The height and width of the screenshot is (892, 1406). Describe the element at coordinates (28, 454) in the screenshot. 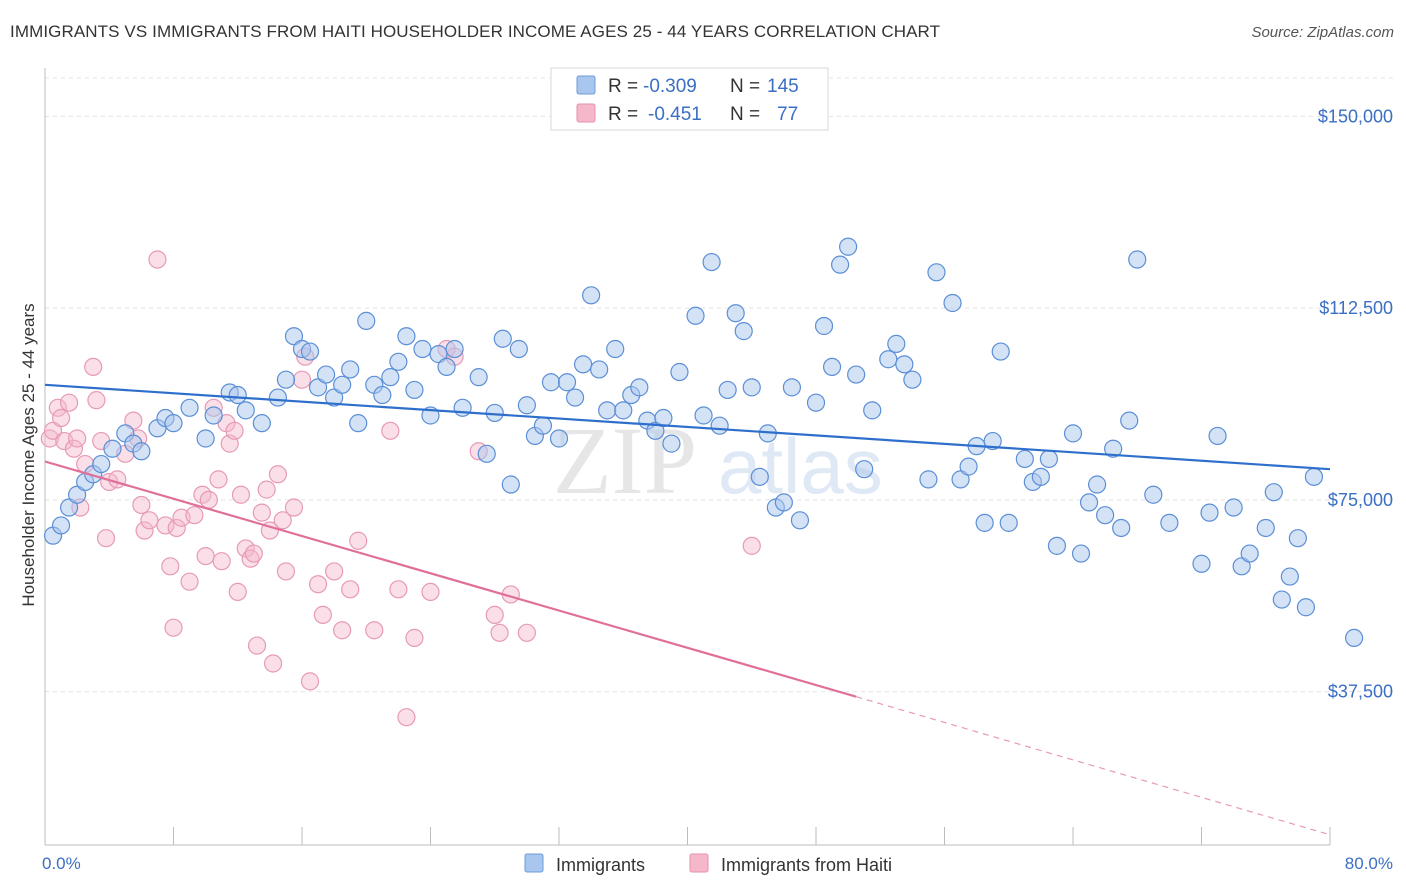

I see `y-axis-label: Householder Income Ages 25 - 44 years` at that location.